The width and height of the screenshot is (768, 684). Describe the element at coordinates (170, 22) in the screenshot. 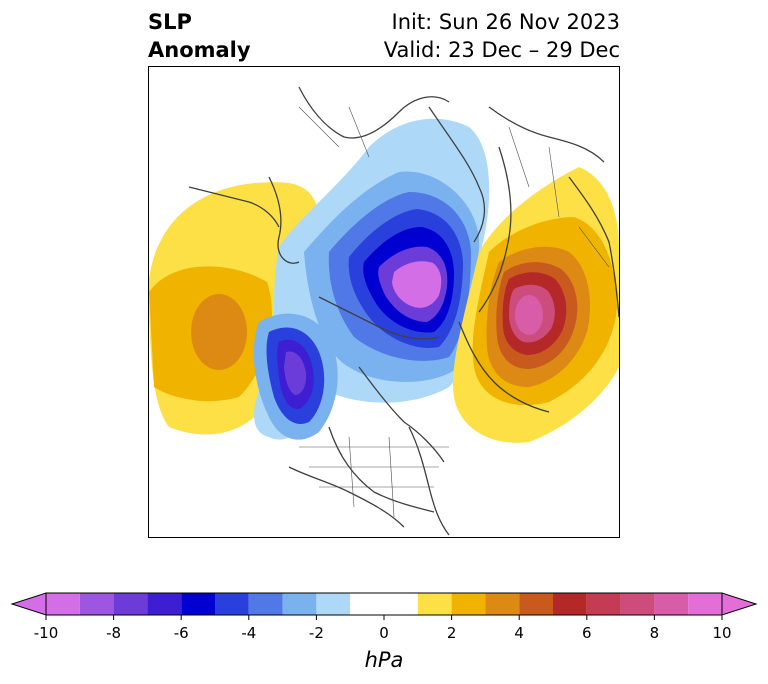

I see `title-field: SLP` at that location.